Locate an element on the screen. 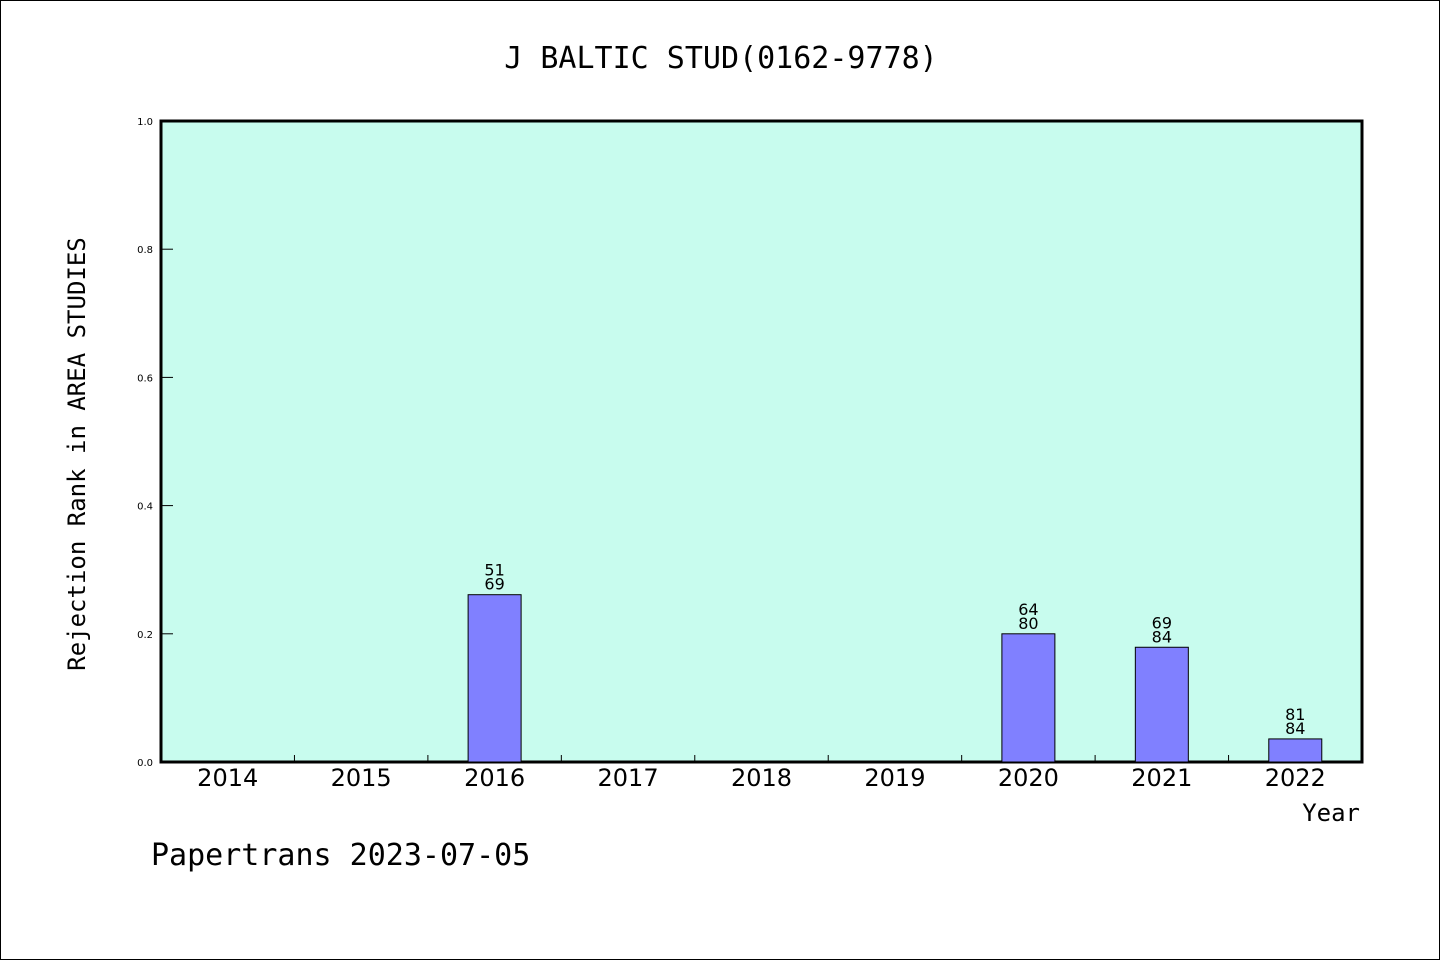 The image size is (1440, 961). y-tick-label: 0.0 is located at coordinates (145, 763).